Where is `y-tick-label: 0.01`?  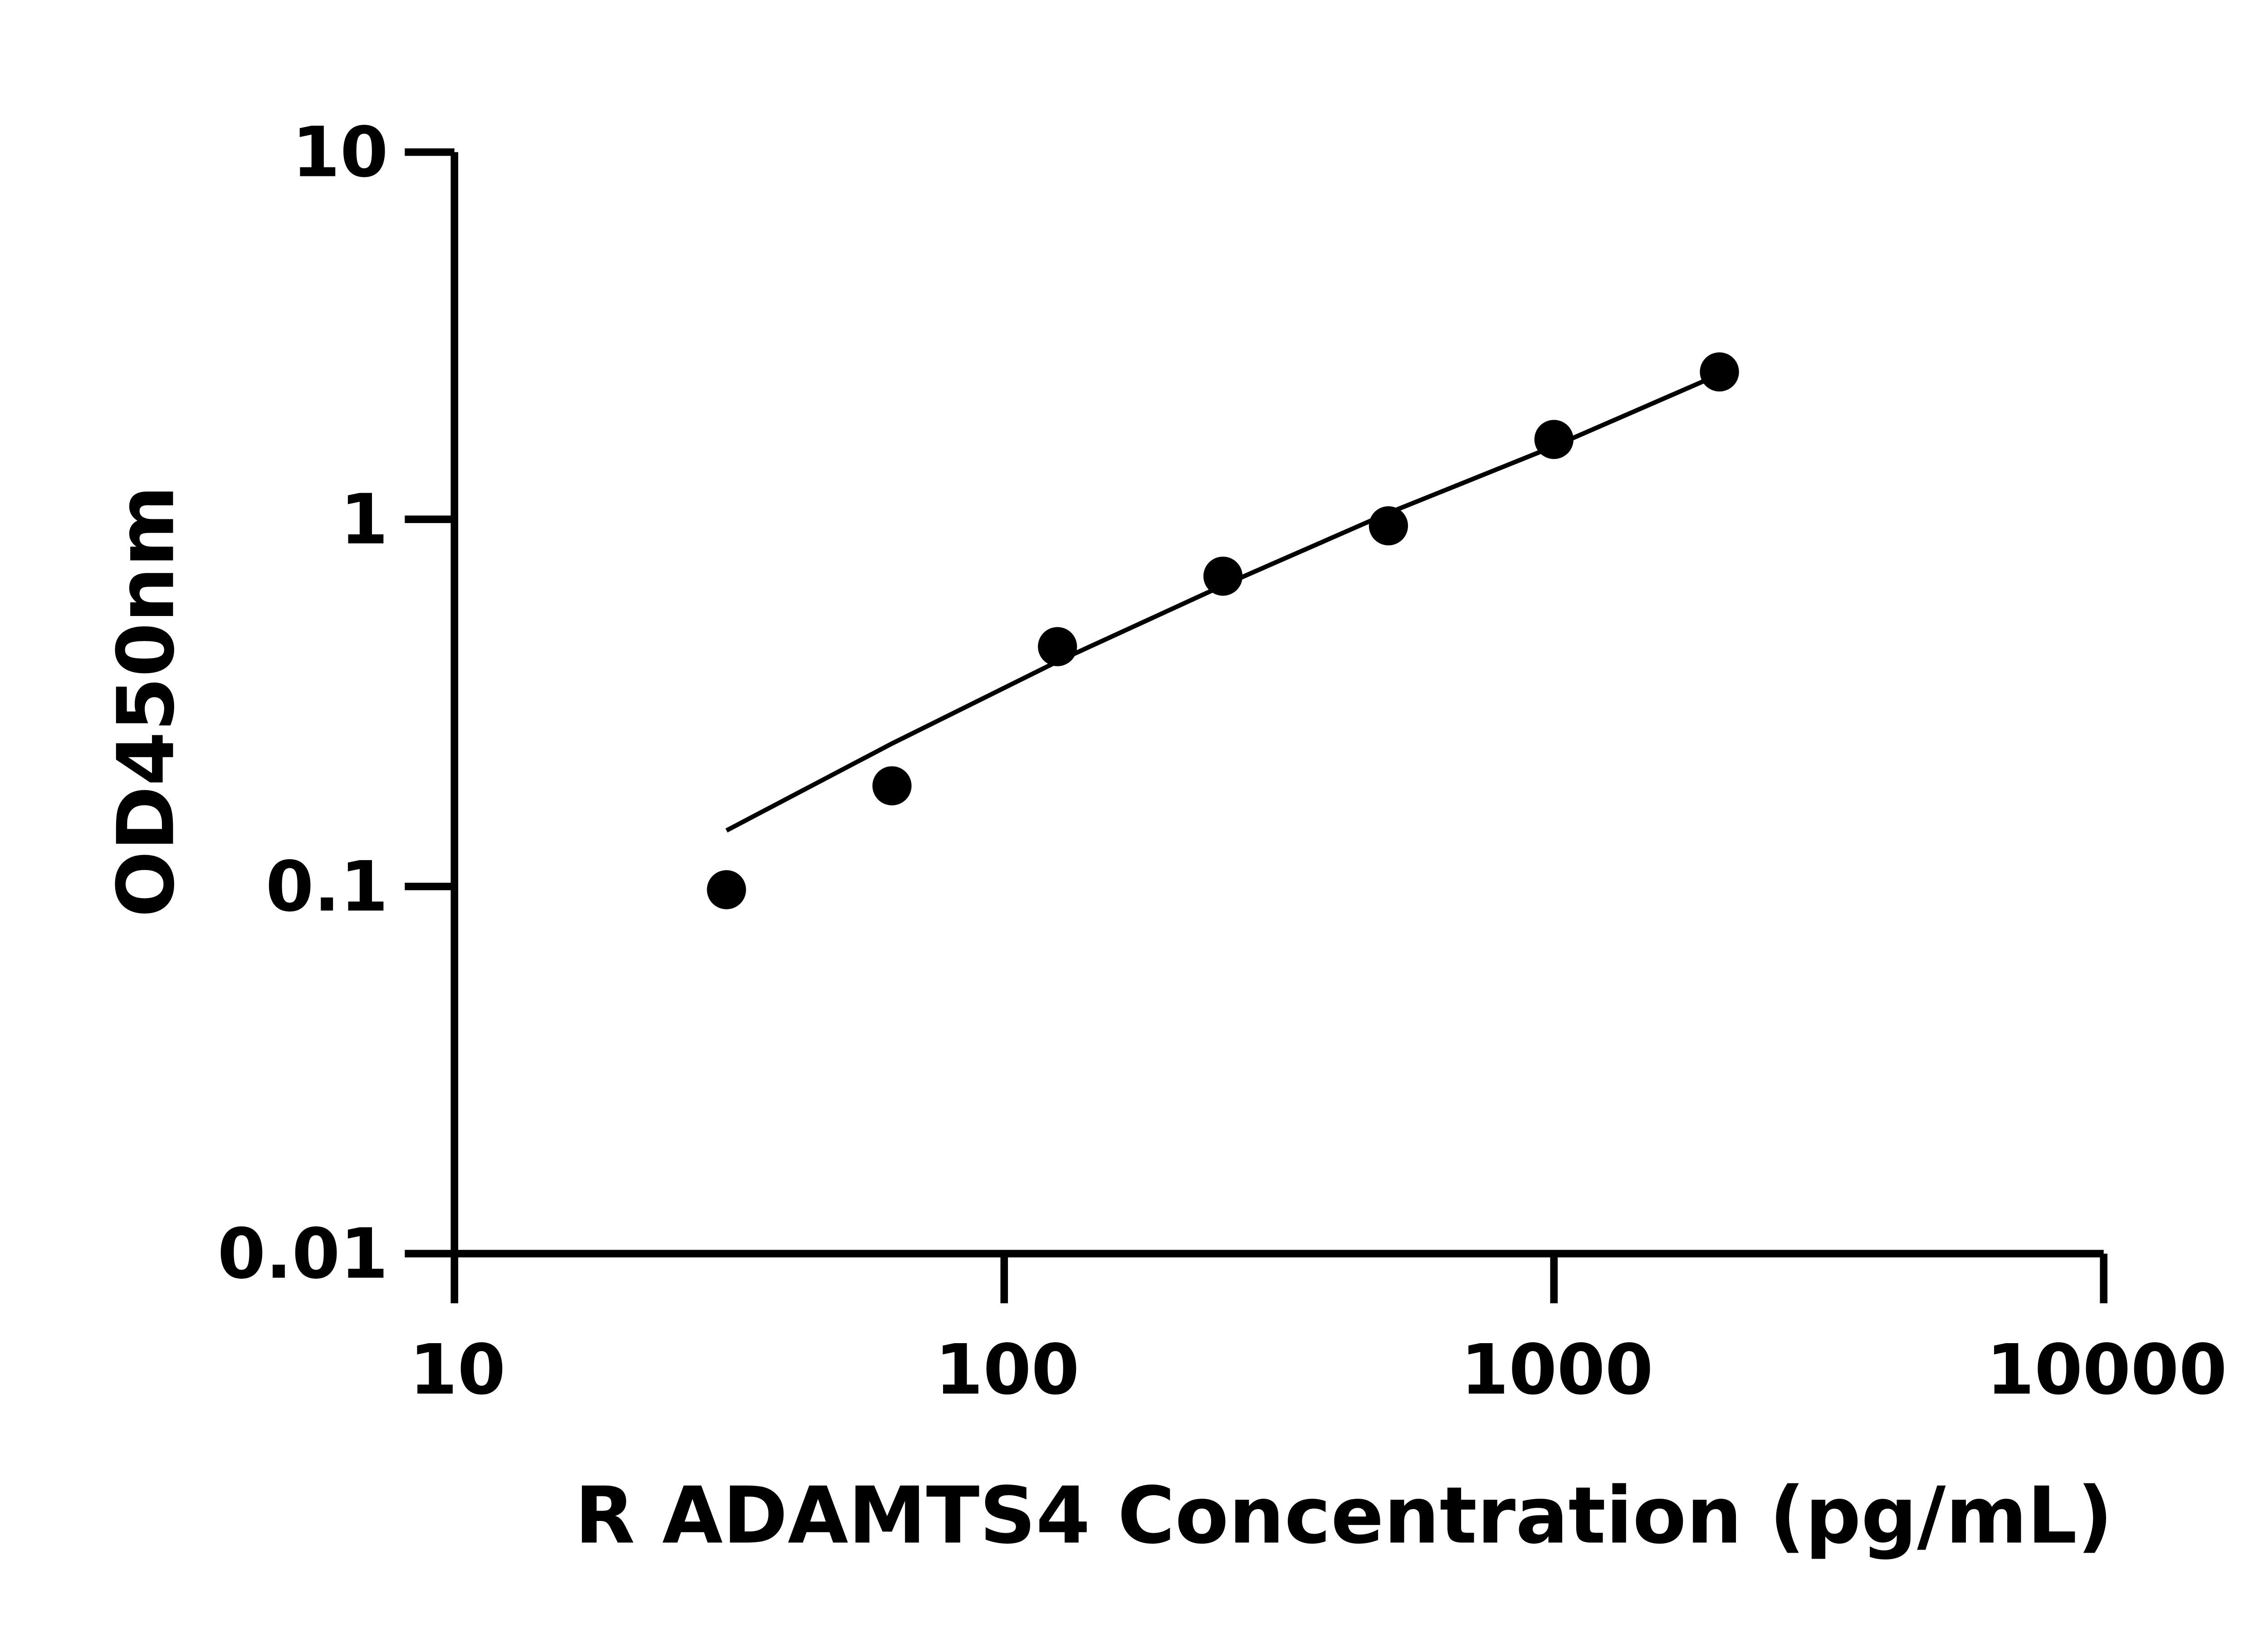 y-tick-label: 0.01 is located at coordinates (303, 1253).